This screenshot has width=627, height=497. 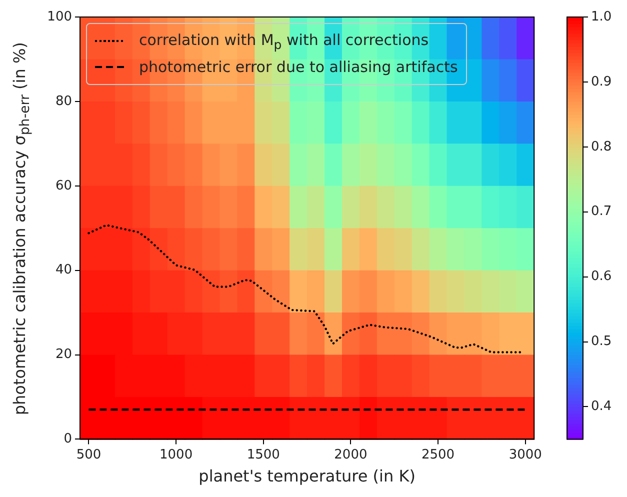 What do you see at coordinates (351, 454) in the screenshot?
I see `x-tick-label: 2000` at bounding box center [351, 454].